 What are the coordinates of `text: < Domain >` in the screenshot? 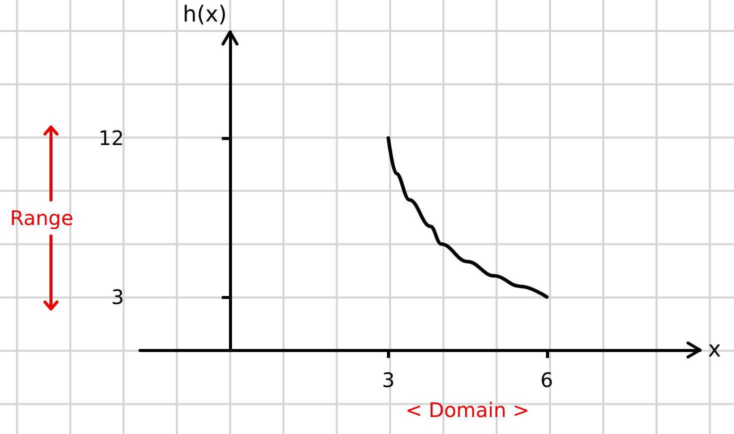 It's located at (468, 410).